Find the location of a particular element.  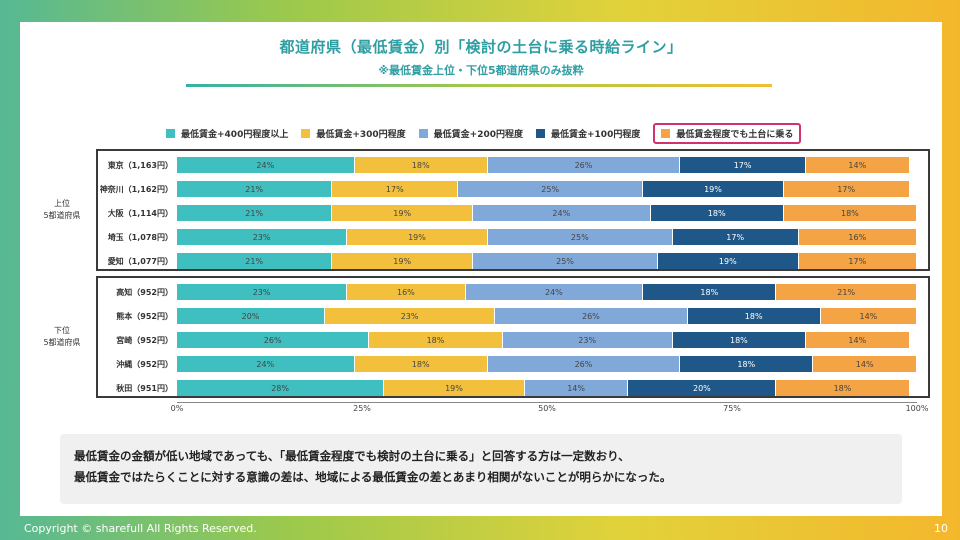

legend-label-1: 最低賃金+400円程度以上 is located at coordinates (235, 134).